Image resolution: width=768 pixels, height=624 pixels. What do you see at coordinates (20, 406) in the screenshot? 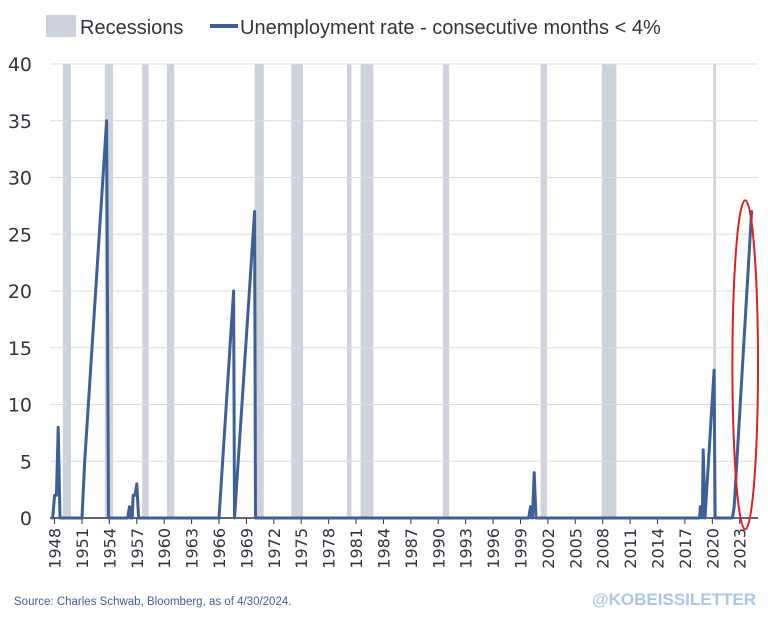
I see `y-tick-label: 10` at bounding box center [20, 406].